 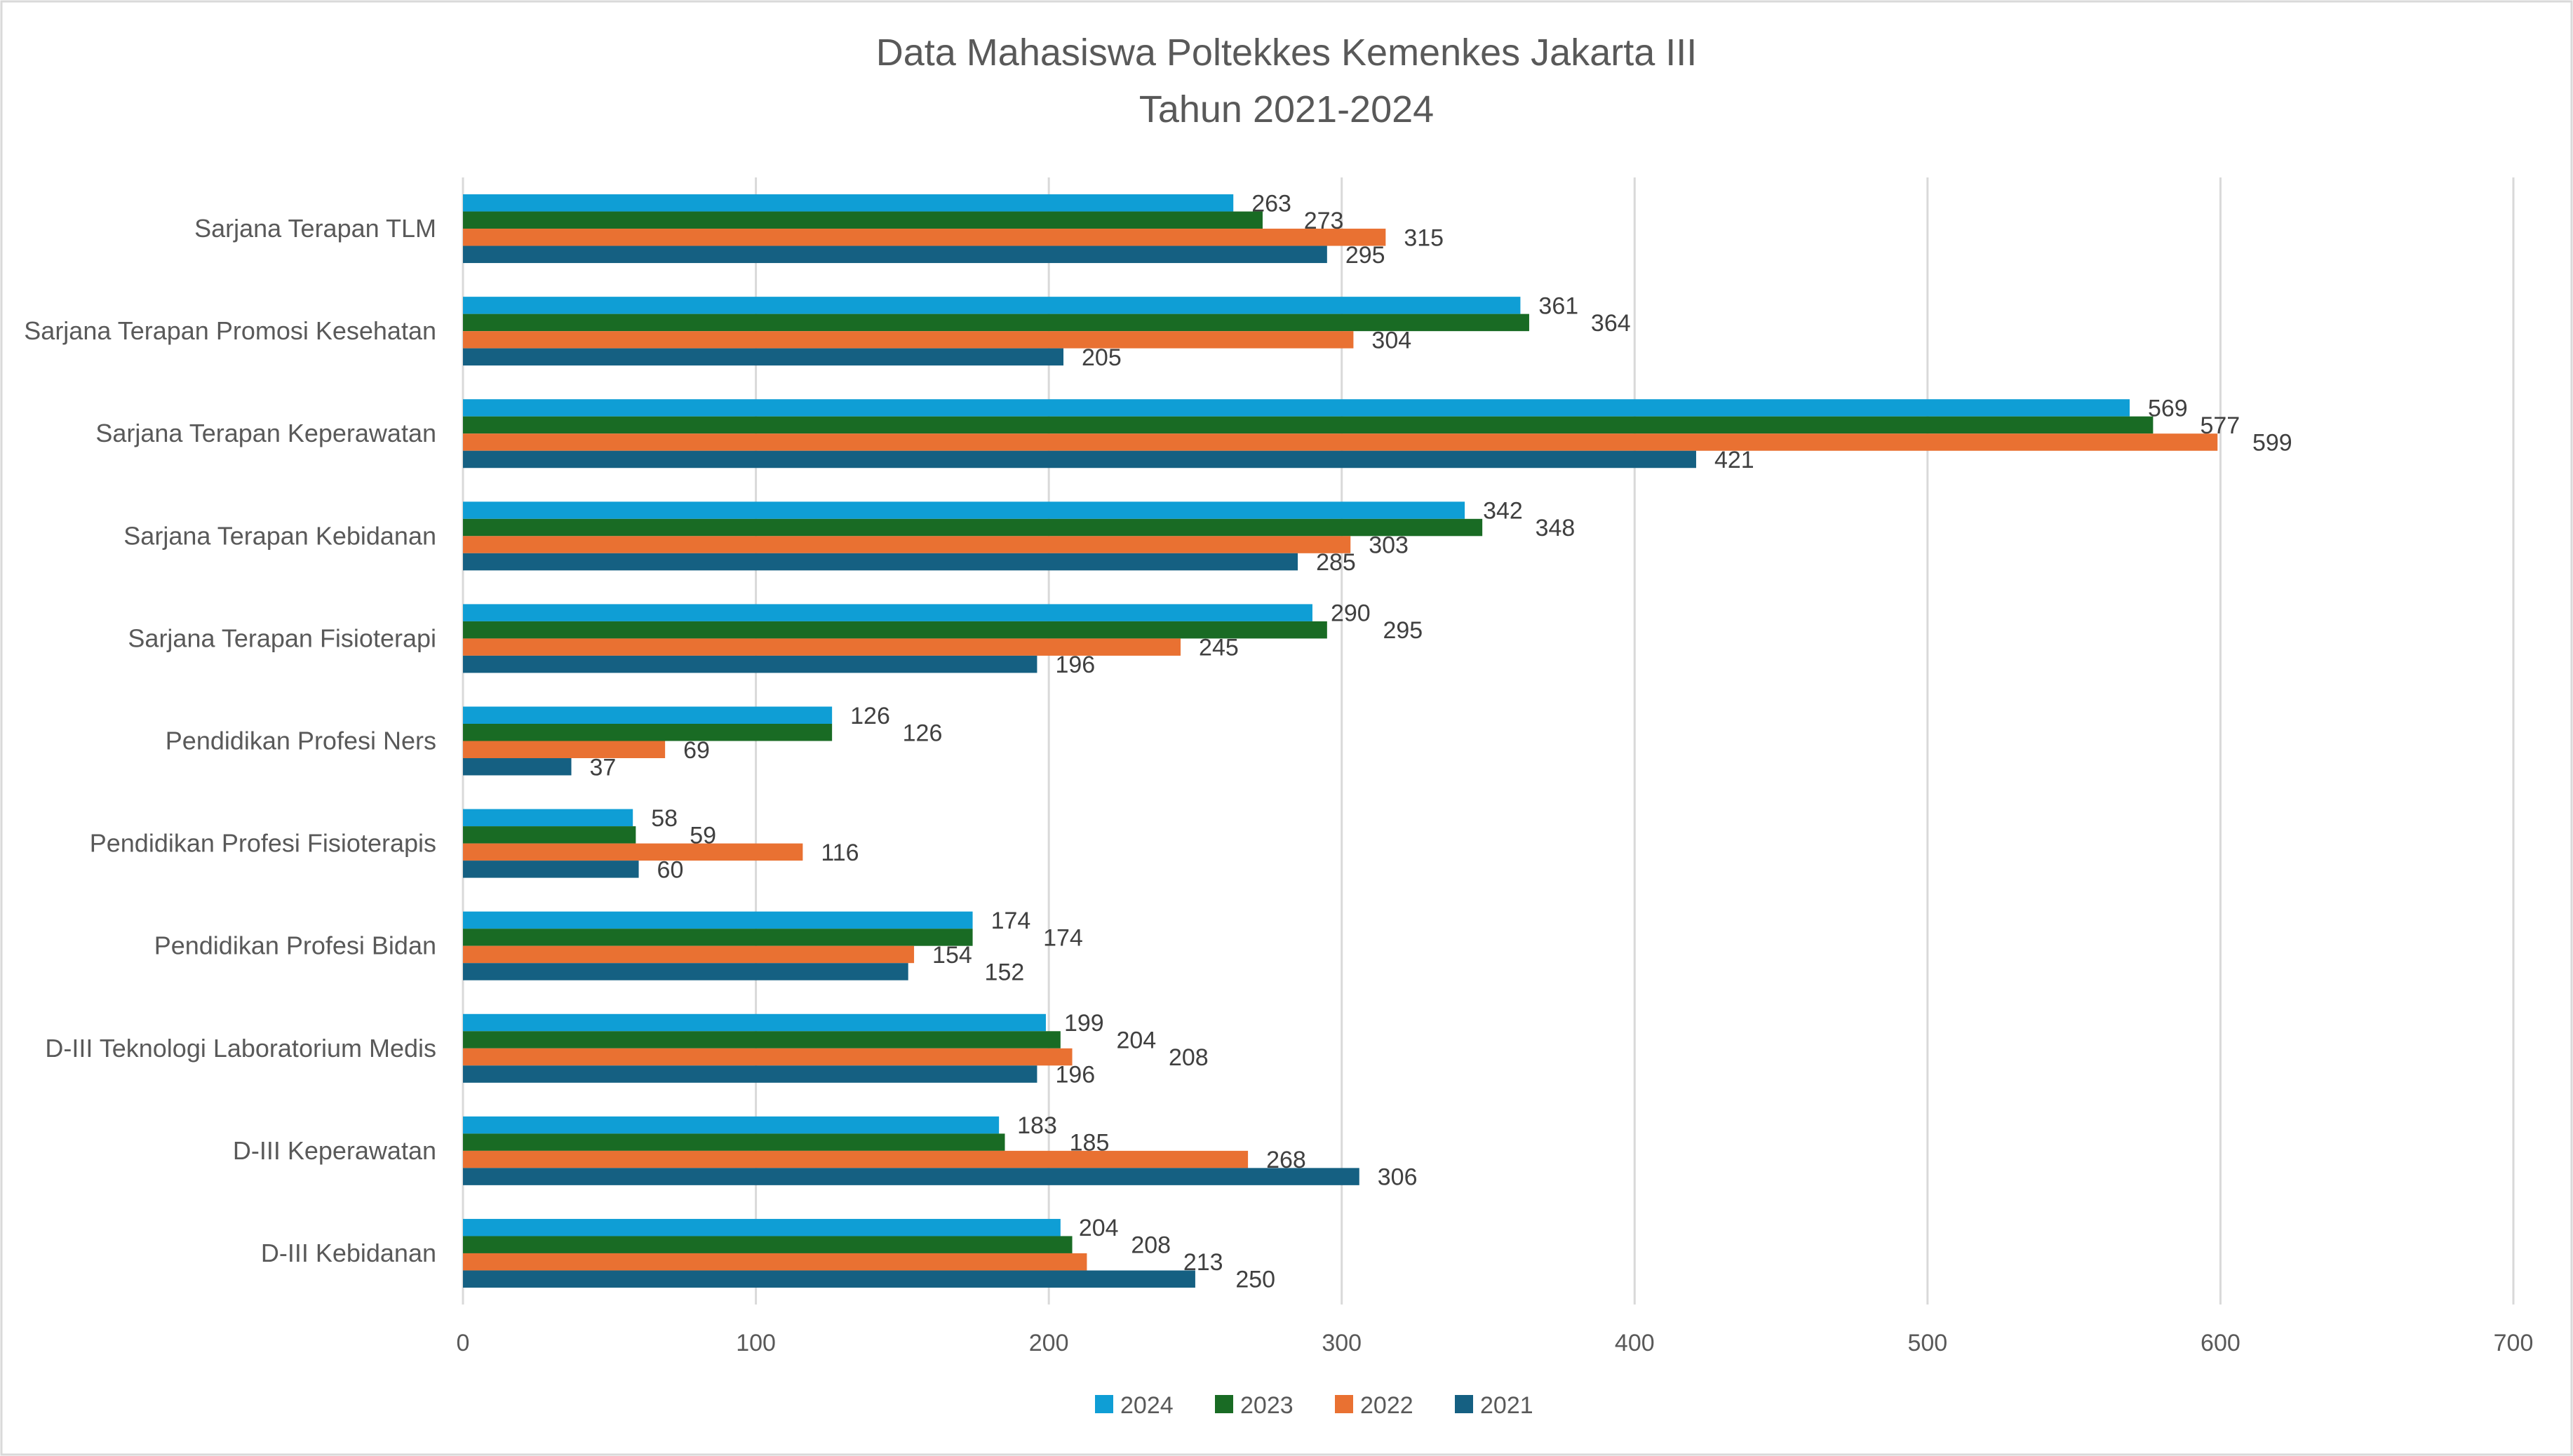 What do you see at coordinates (263, 843) in the screenshot?
I see `category-label: Pendidikan Profesi Fisioterapis` at bounding box center [263, 843].